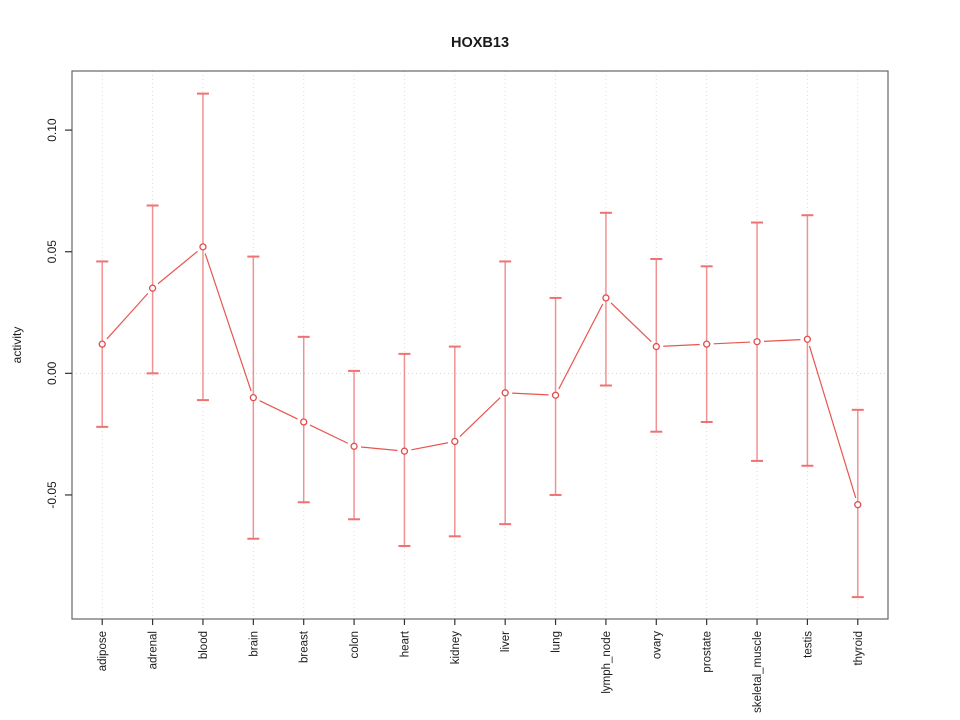 The image size is (960, 720). What do you see at coordinates (607, 662) in the screenshot?
I see `x-tick-label: lymph_node` at bounding box center [607, 662].